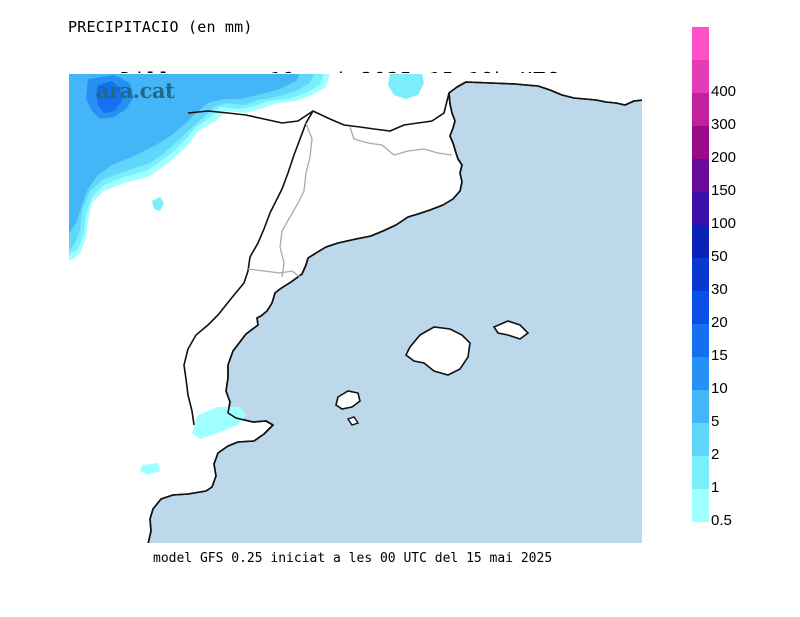  Describe the element at coordinates (724, 91) in the screenshot. I see `legend-label: 400` at that location.